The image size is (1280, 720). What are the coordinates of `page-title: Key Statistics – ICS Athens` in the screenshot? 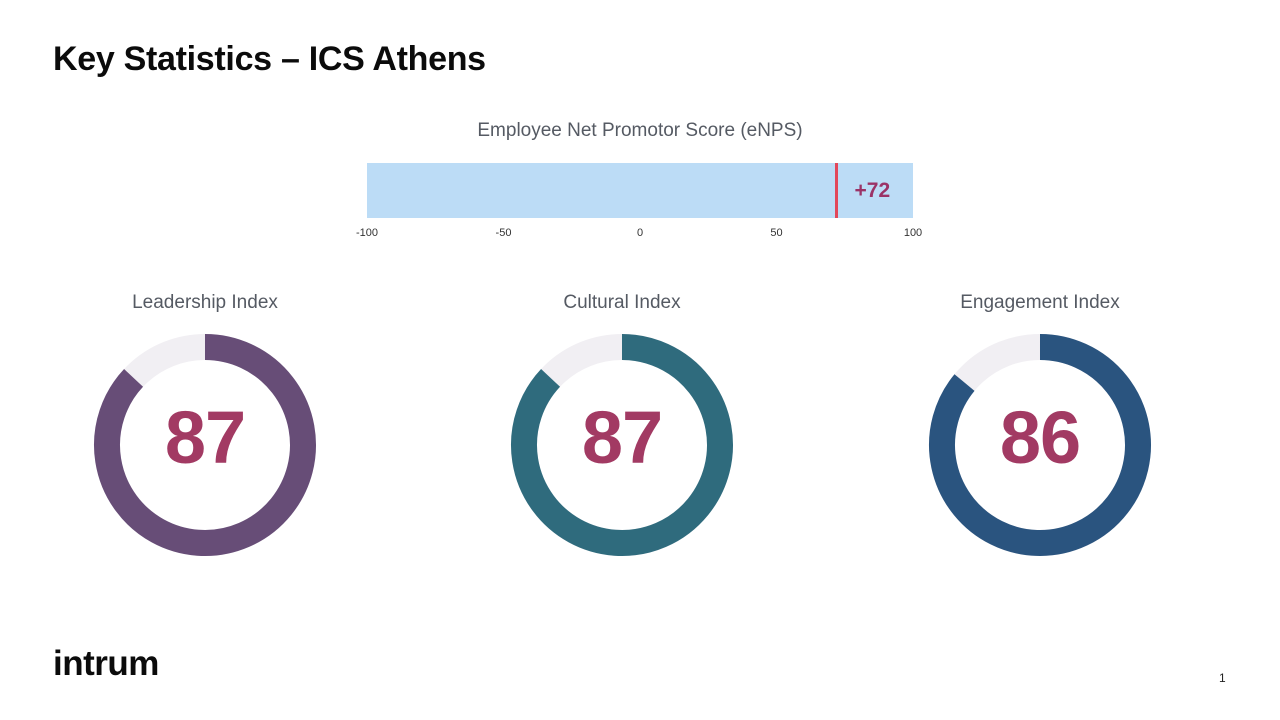 It's located at (269, 59).